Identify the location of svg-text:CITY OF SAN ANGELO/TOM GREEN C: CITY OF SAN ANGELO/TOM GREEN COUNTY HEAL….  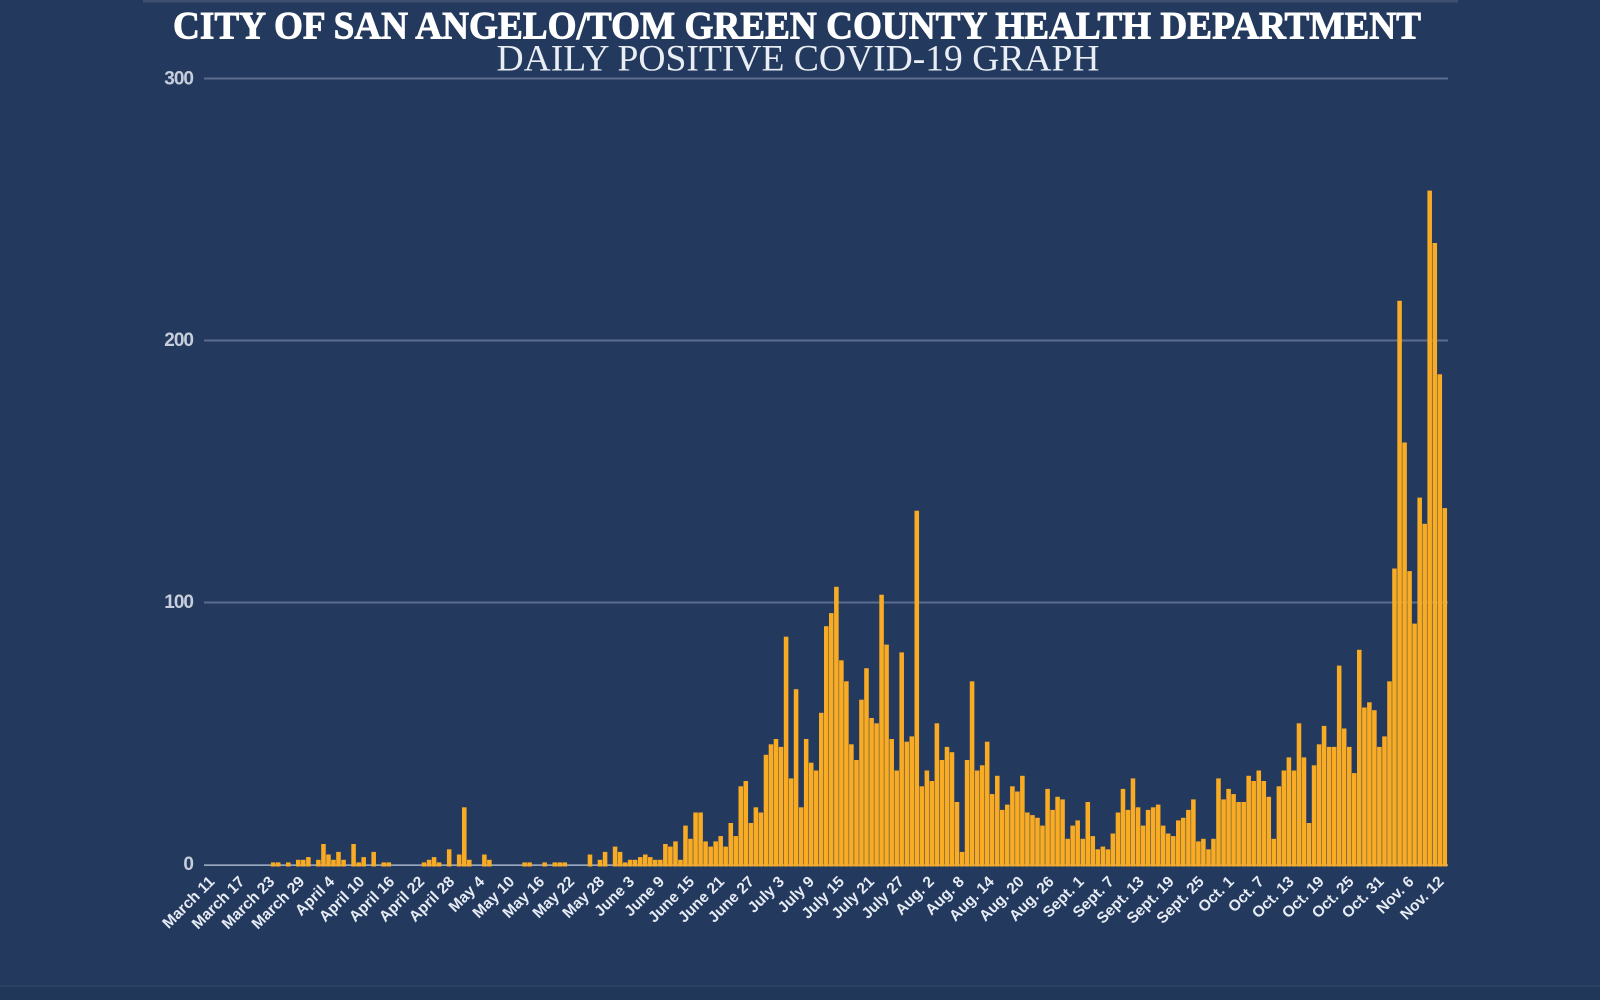
(797, 26).